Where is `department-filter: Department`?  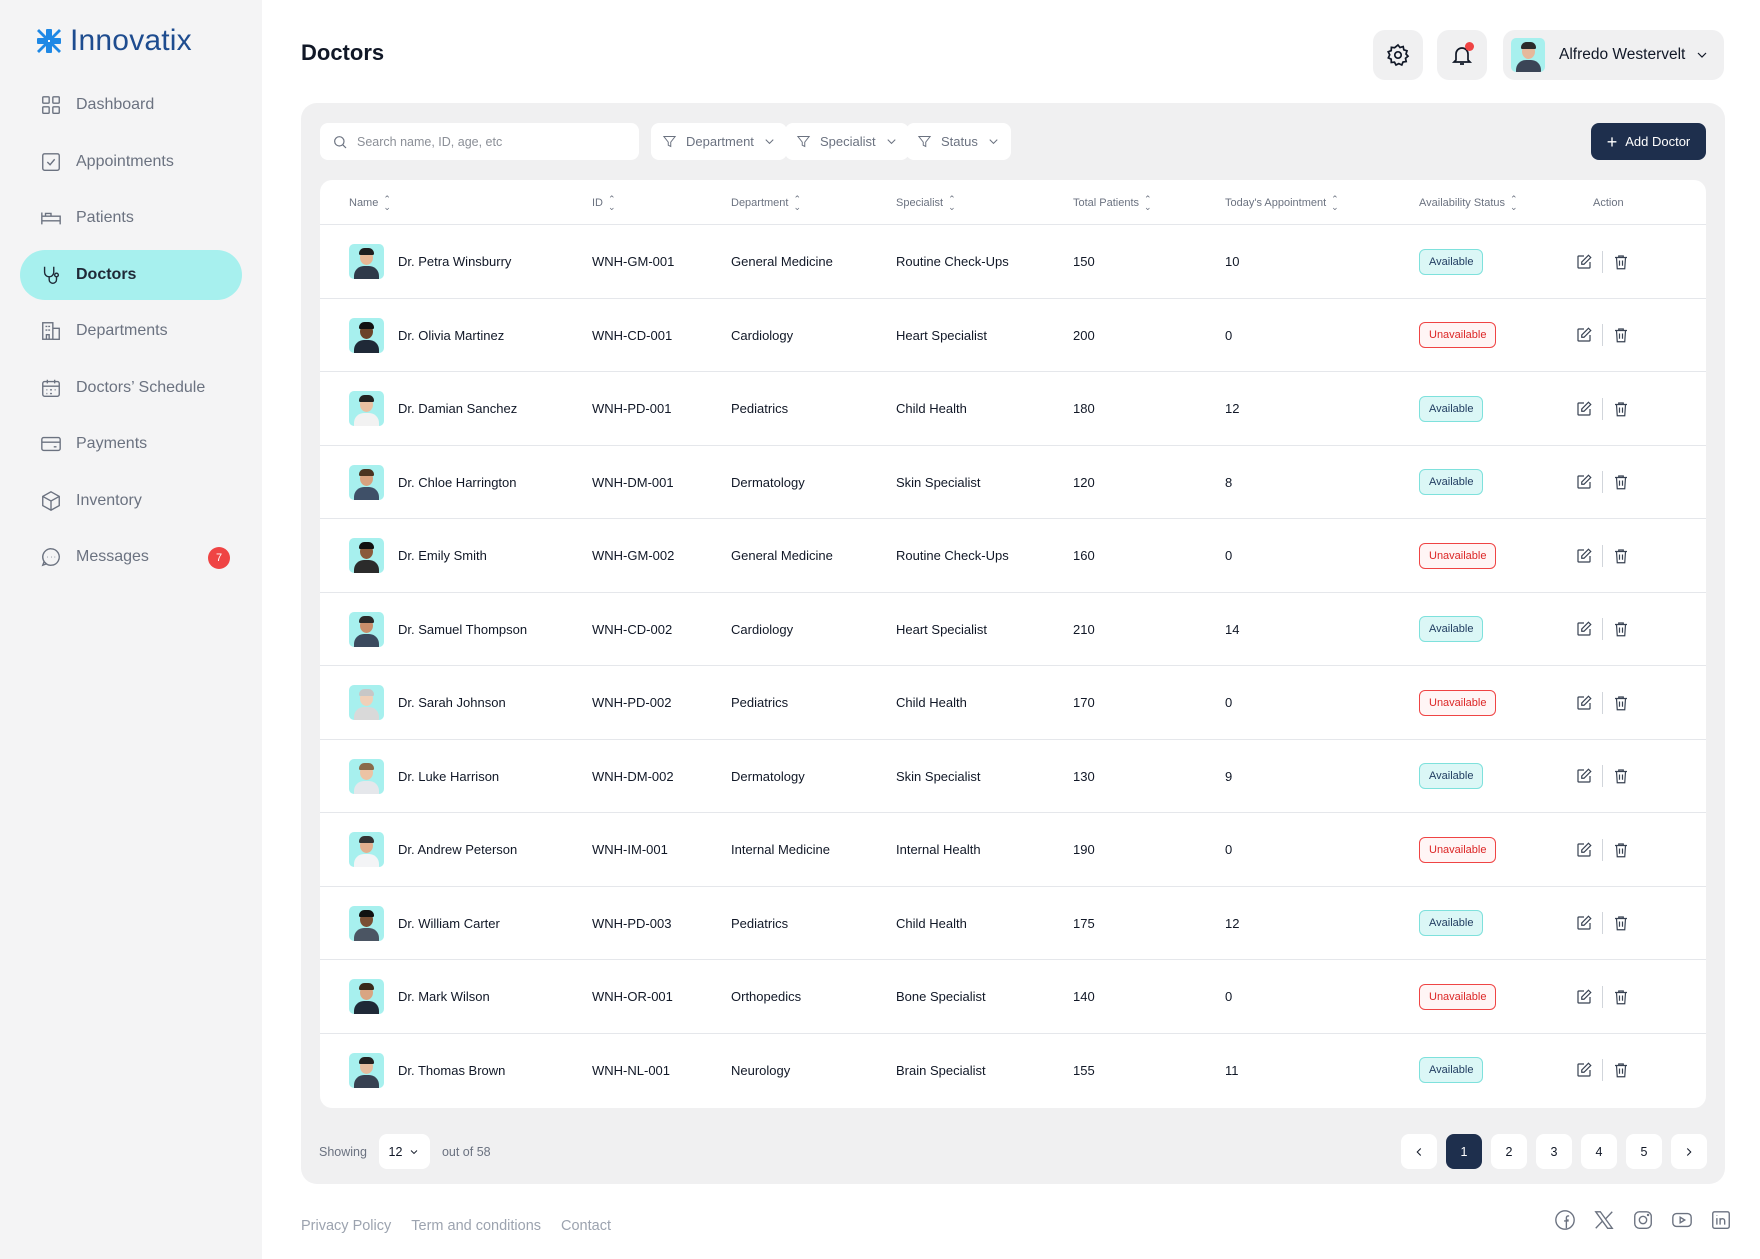
department-filter: Department is located at coordinates (719, 141).